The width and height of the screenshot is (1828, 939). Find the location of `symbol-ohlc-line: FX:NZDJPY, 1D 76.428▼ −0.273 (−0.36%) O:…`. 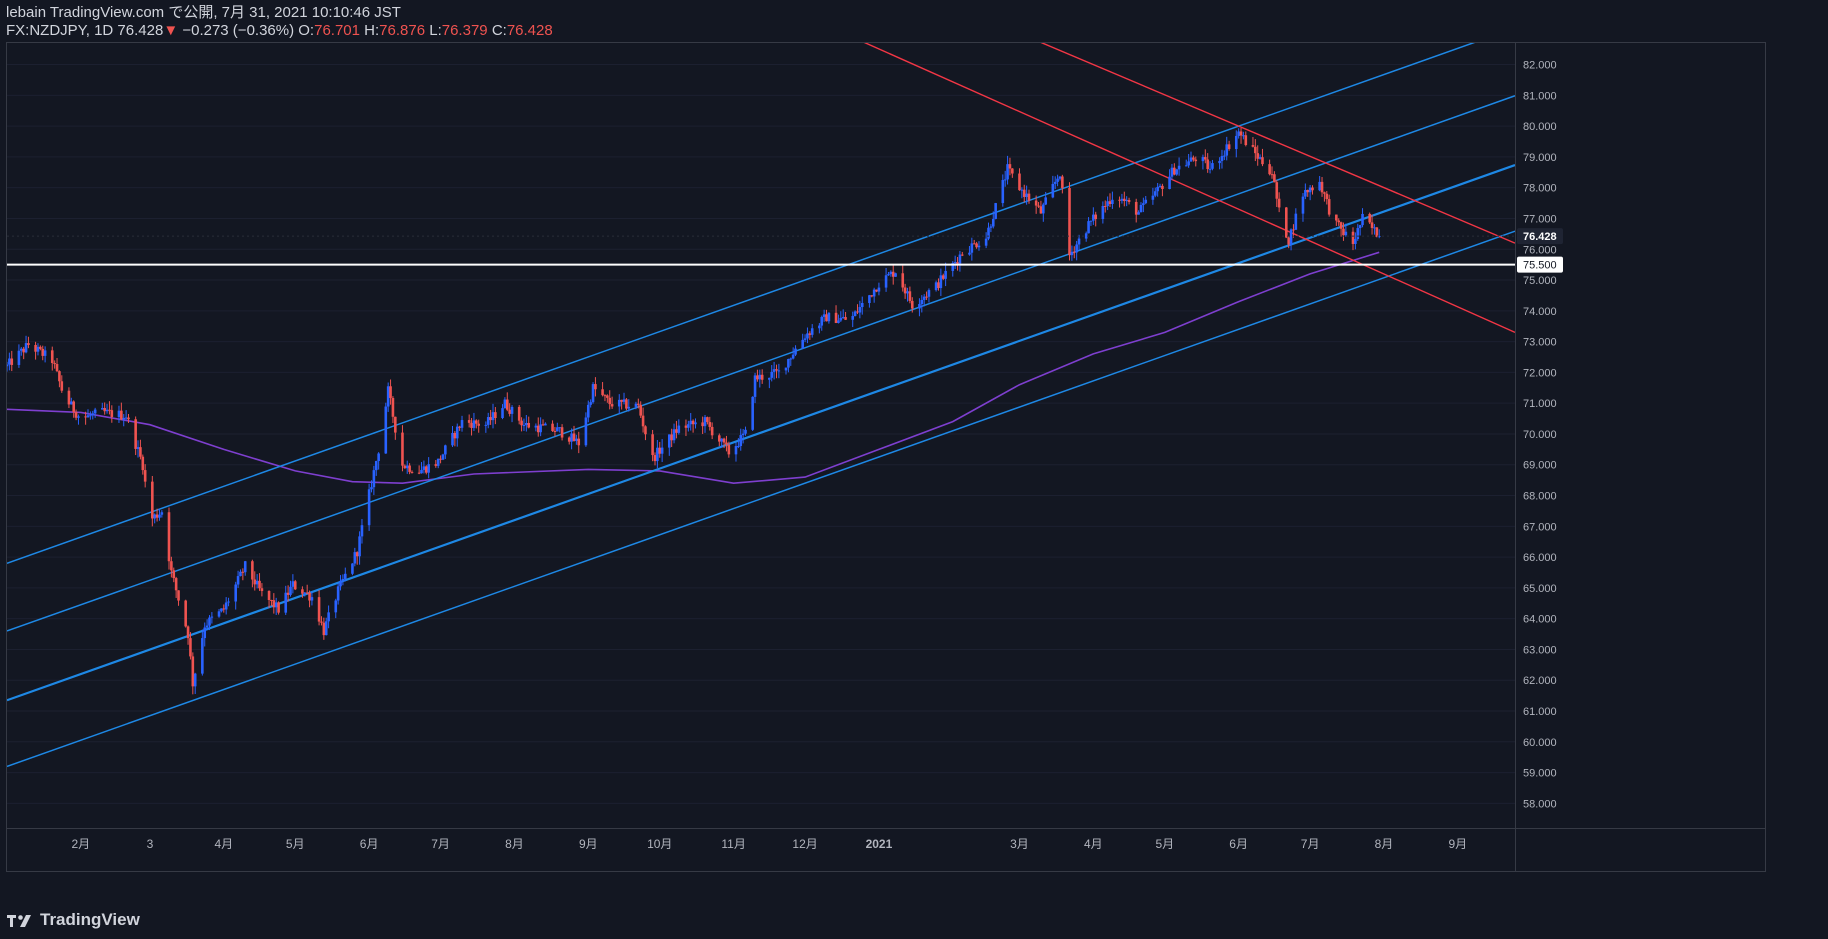

symbol-ohlc-line: FX:NZDJPY, 1D 76.428▼ −0.273 (−0.36%) O:… is located at coordinates (279, 31).